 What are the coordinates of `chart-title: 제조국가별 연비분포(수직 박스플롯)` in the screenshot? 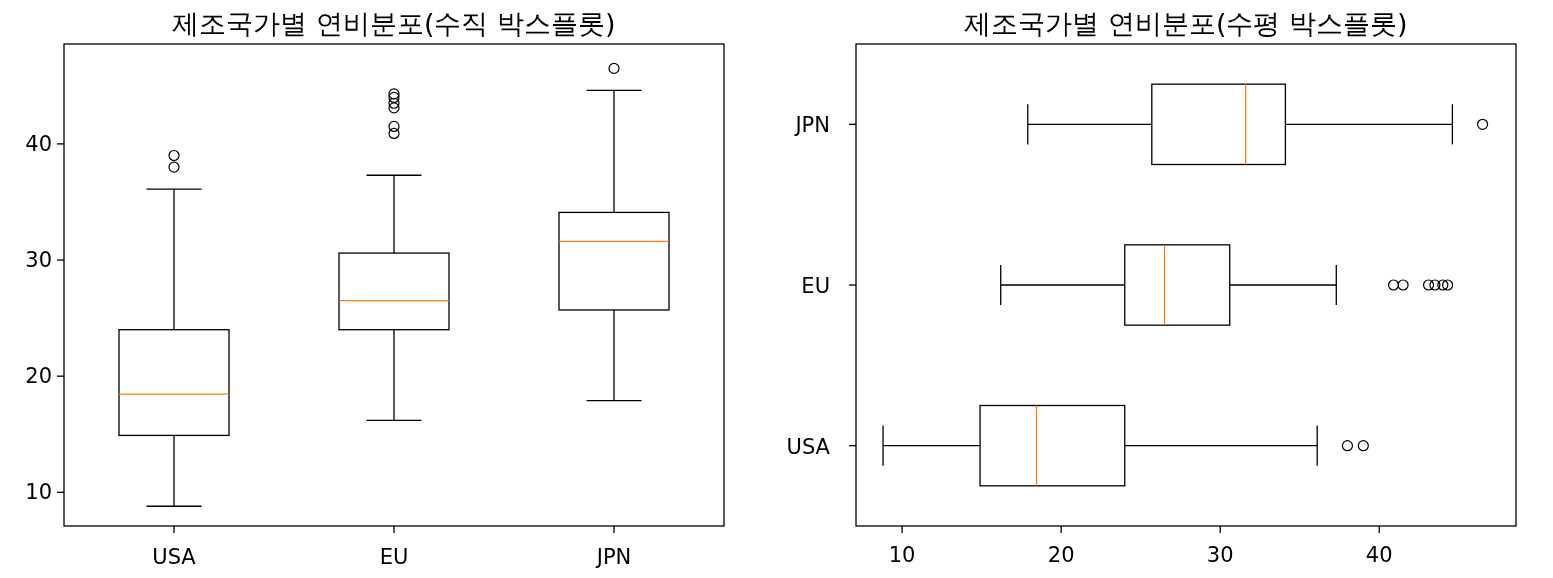 It's located at (394, 23).